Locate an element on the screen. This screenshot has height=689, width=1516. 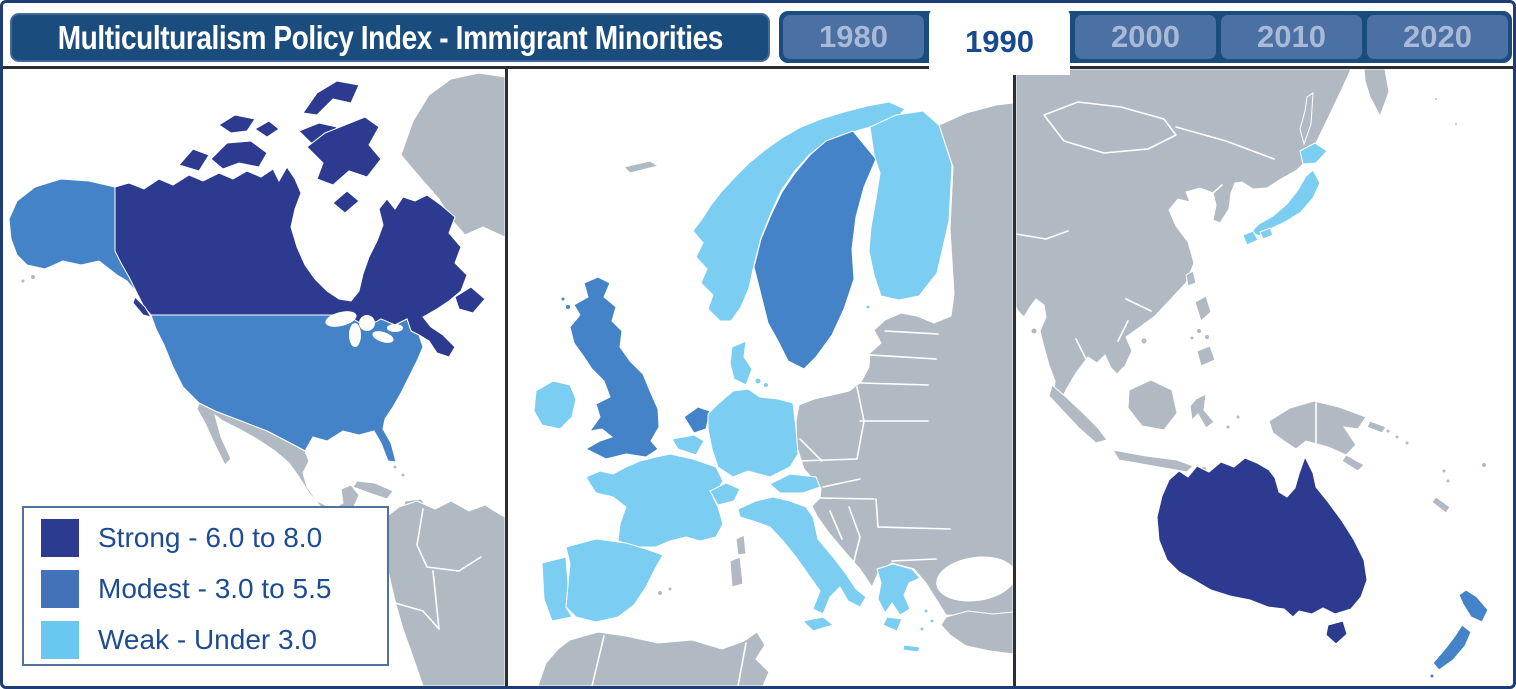
continent-south-america is located at coordinates (441, 593).